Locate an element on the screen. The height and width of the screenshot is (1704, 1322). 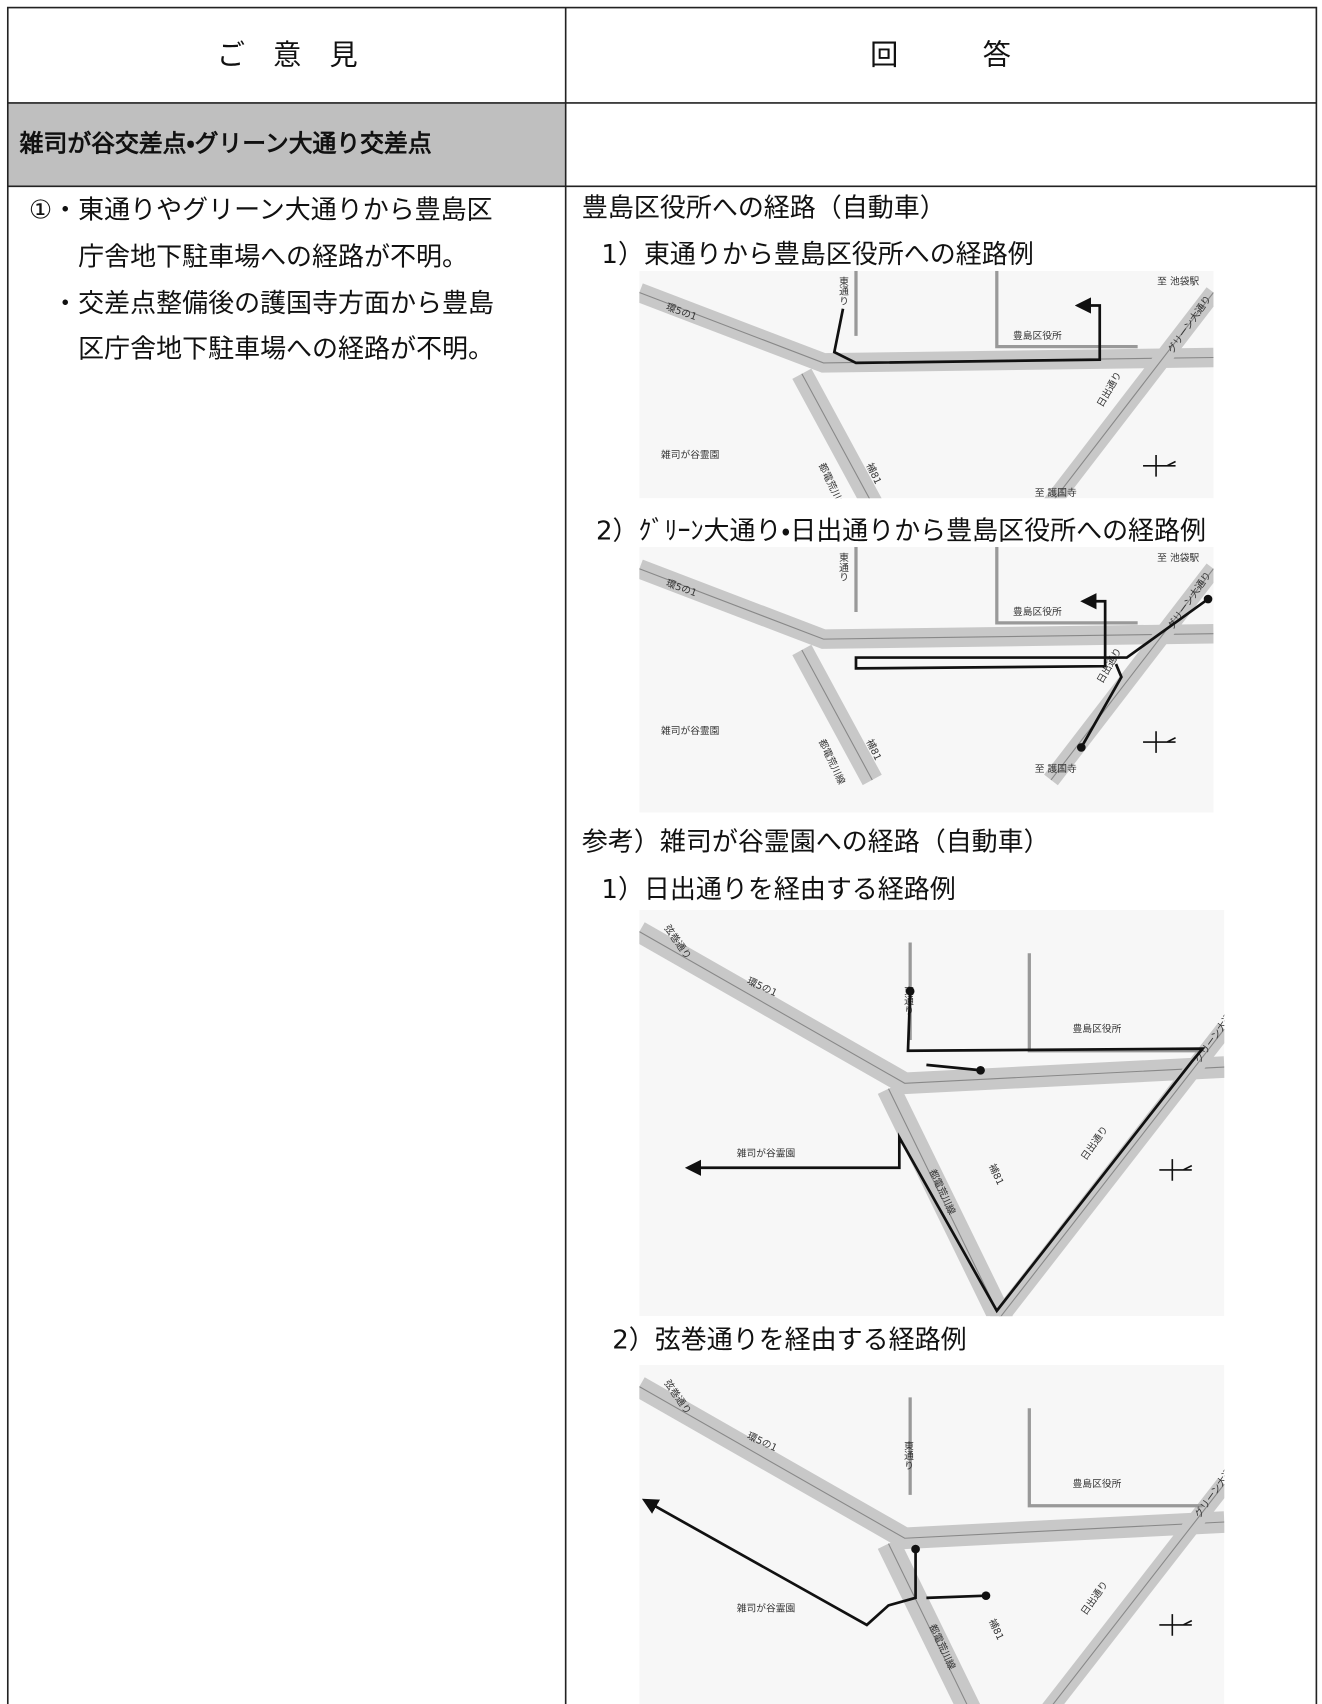
opinion-line: 庁舎地下駐車場への経路が不明。 is located at coordinates (273, 257).